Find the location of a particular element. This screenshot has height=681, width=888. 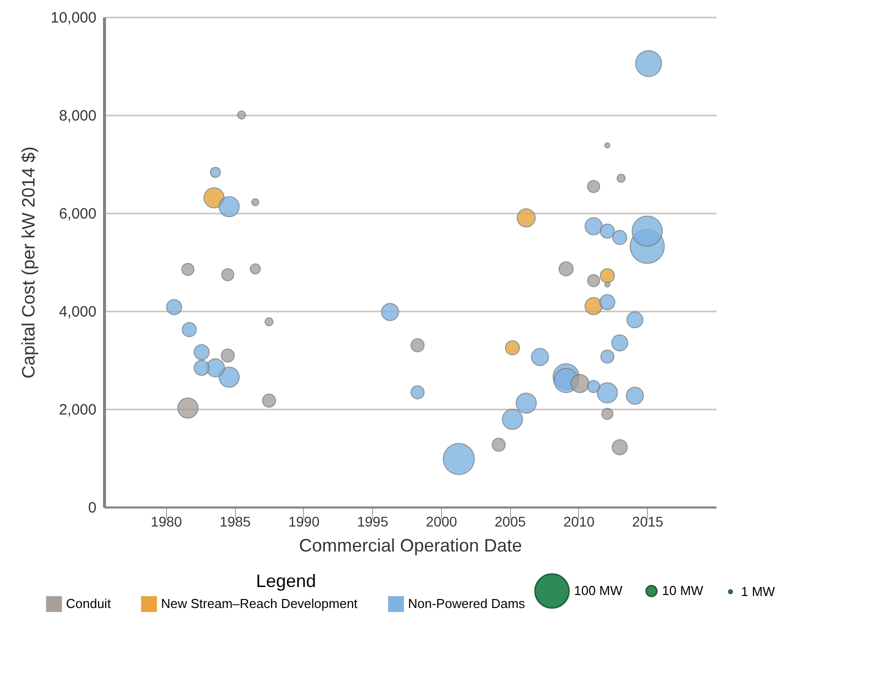

x-tick-label: 2005 is located at coordinates (510, 522).